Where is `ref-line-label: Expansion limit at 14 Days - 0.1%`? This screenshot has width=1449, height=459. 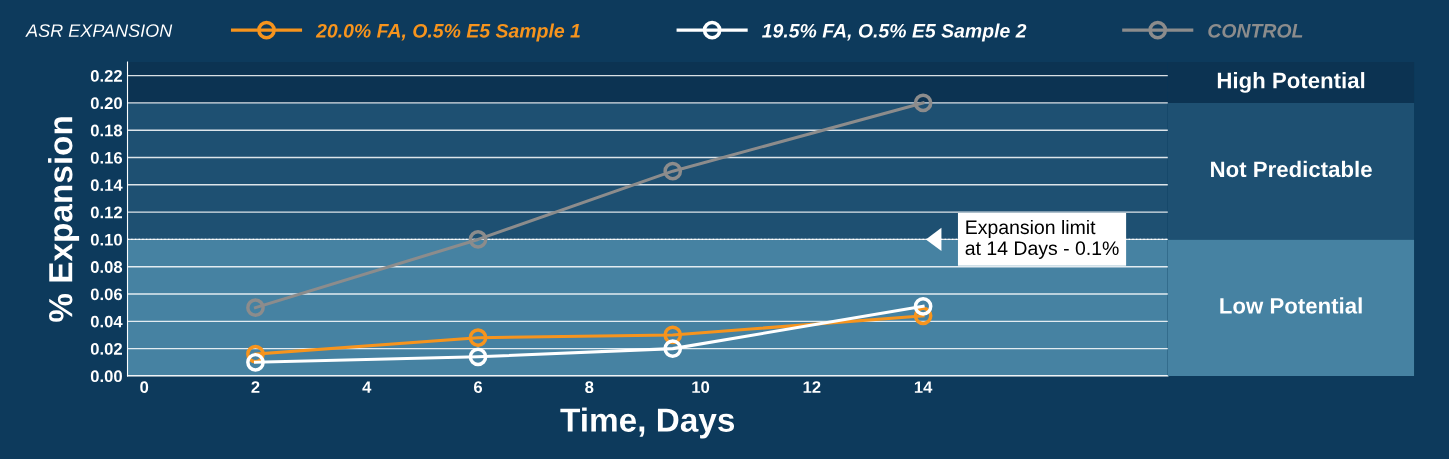
ref-line-label: Expansion limit at 14 Days - 0.1% is located at coordinates (1042, 239).